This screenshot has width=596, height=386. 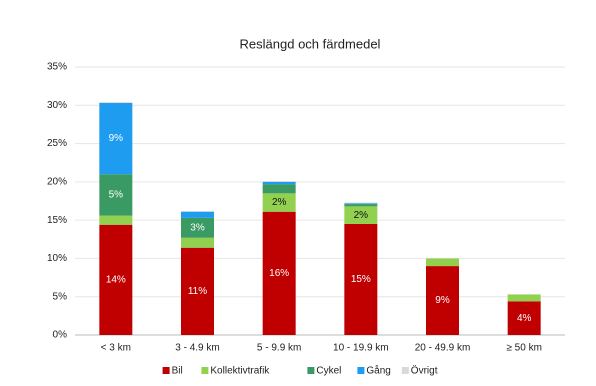 I want to click on data-label: 14%, so click(x=116, y=280).